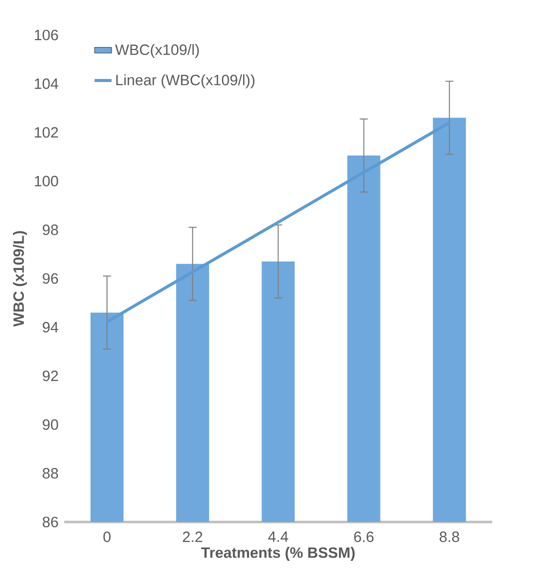  What do you see at coordinates (185, 81) in the screenshot?
I see `legend-label: Linear (WBC(x109/l))` at bounding box center [185, 81].